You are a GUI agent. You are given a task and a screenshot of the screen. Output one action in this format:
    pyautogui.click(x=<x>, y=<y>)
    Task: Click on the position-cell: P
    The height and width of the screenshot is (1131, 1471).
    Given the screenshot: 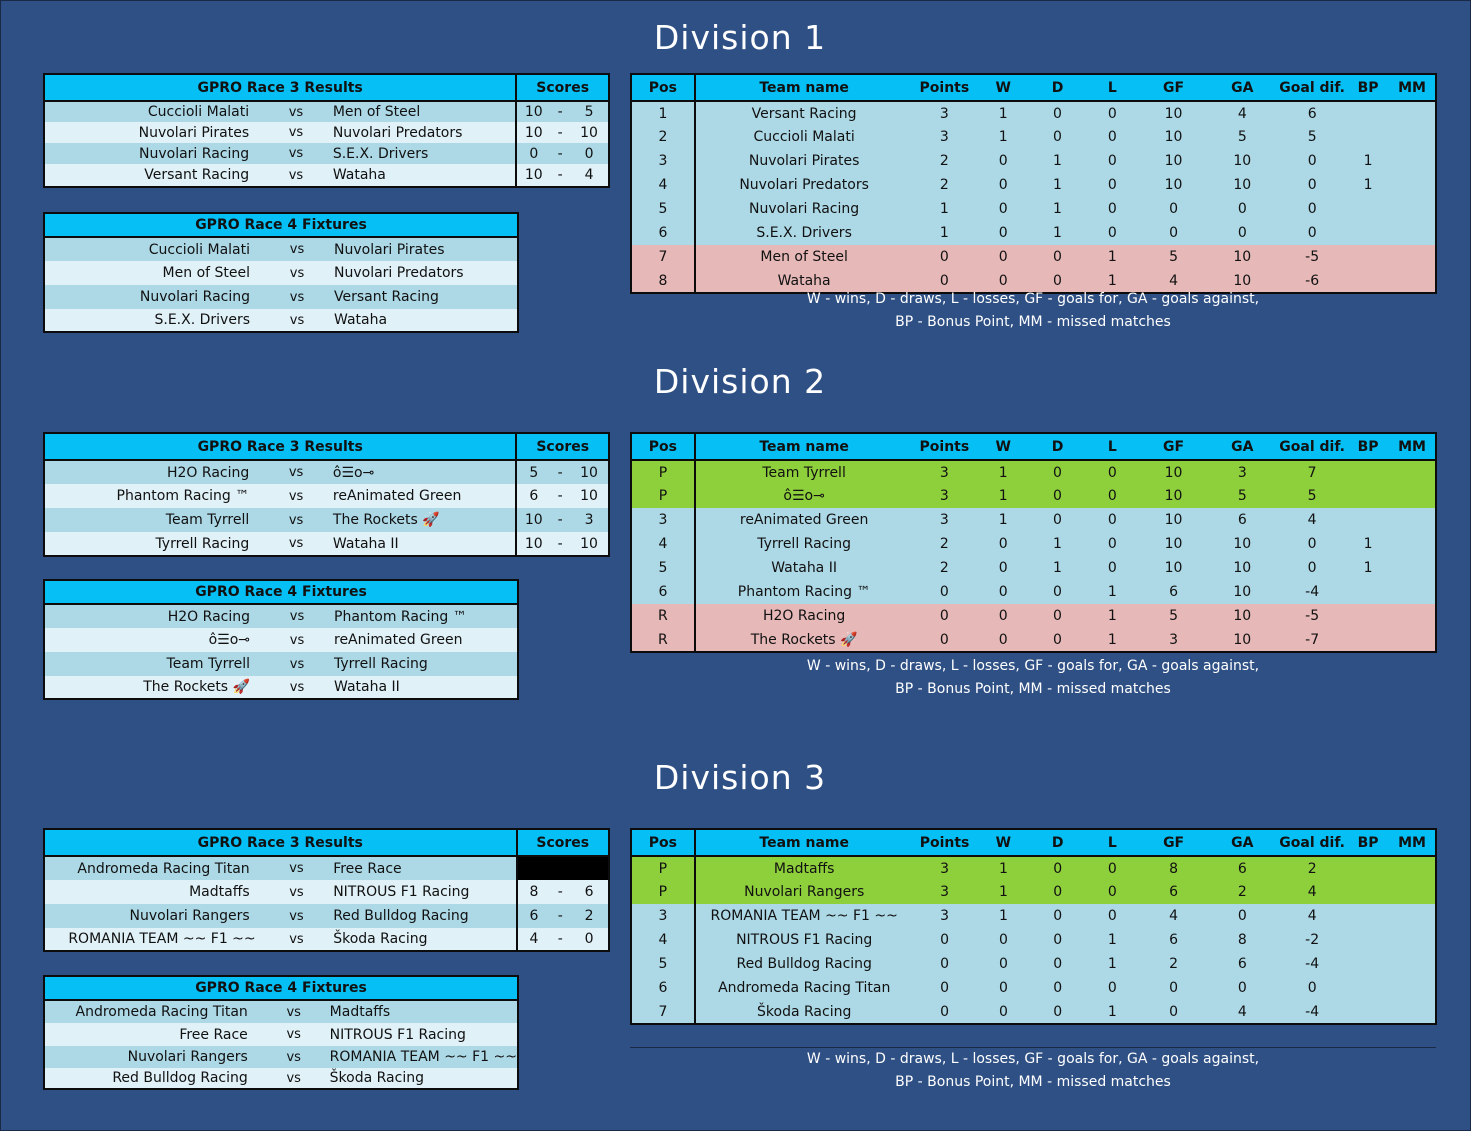 What is the action you would take?
    pyautogui.click(x=663, y=472)
    